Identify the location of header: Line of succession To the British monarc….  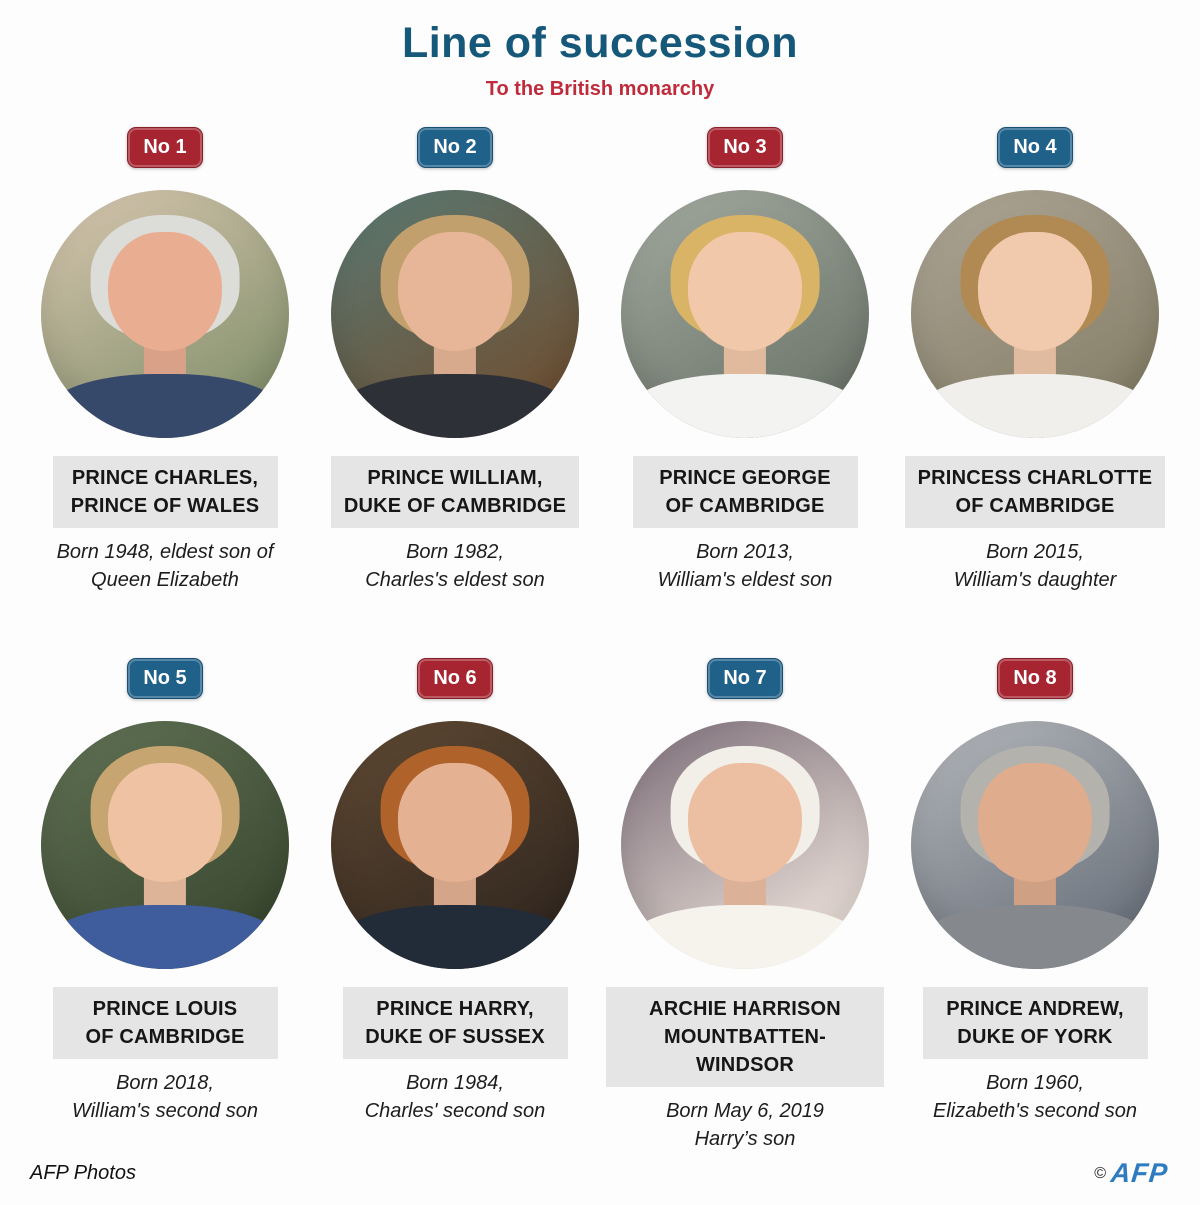
(600, 50).